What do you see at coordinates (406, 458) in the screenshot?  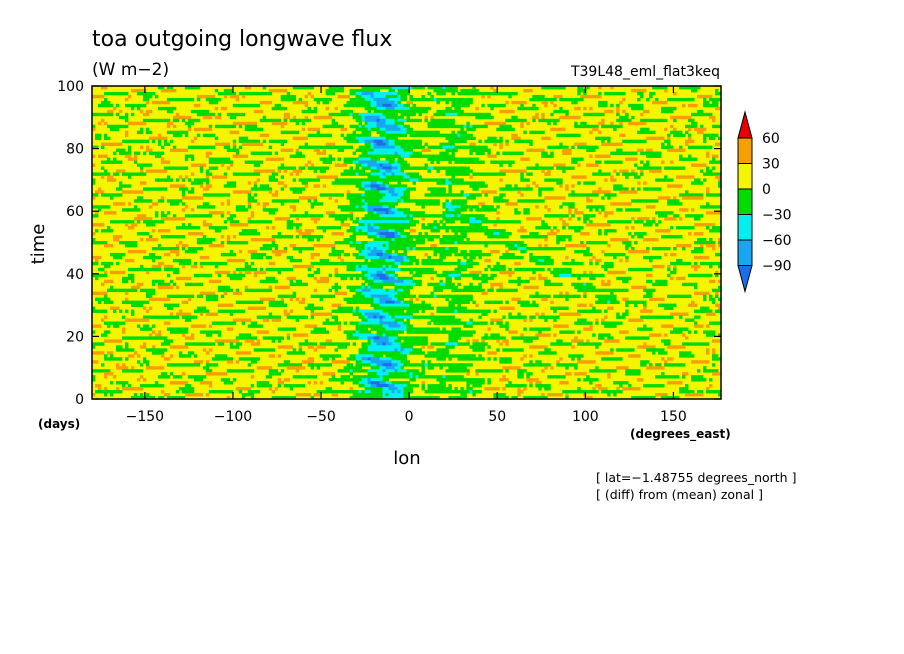 I see `x-axis-title: lon` at bounding box center [406, 458].